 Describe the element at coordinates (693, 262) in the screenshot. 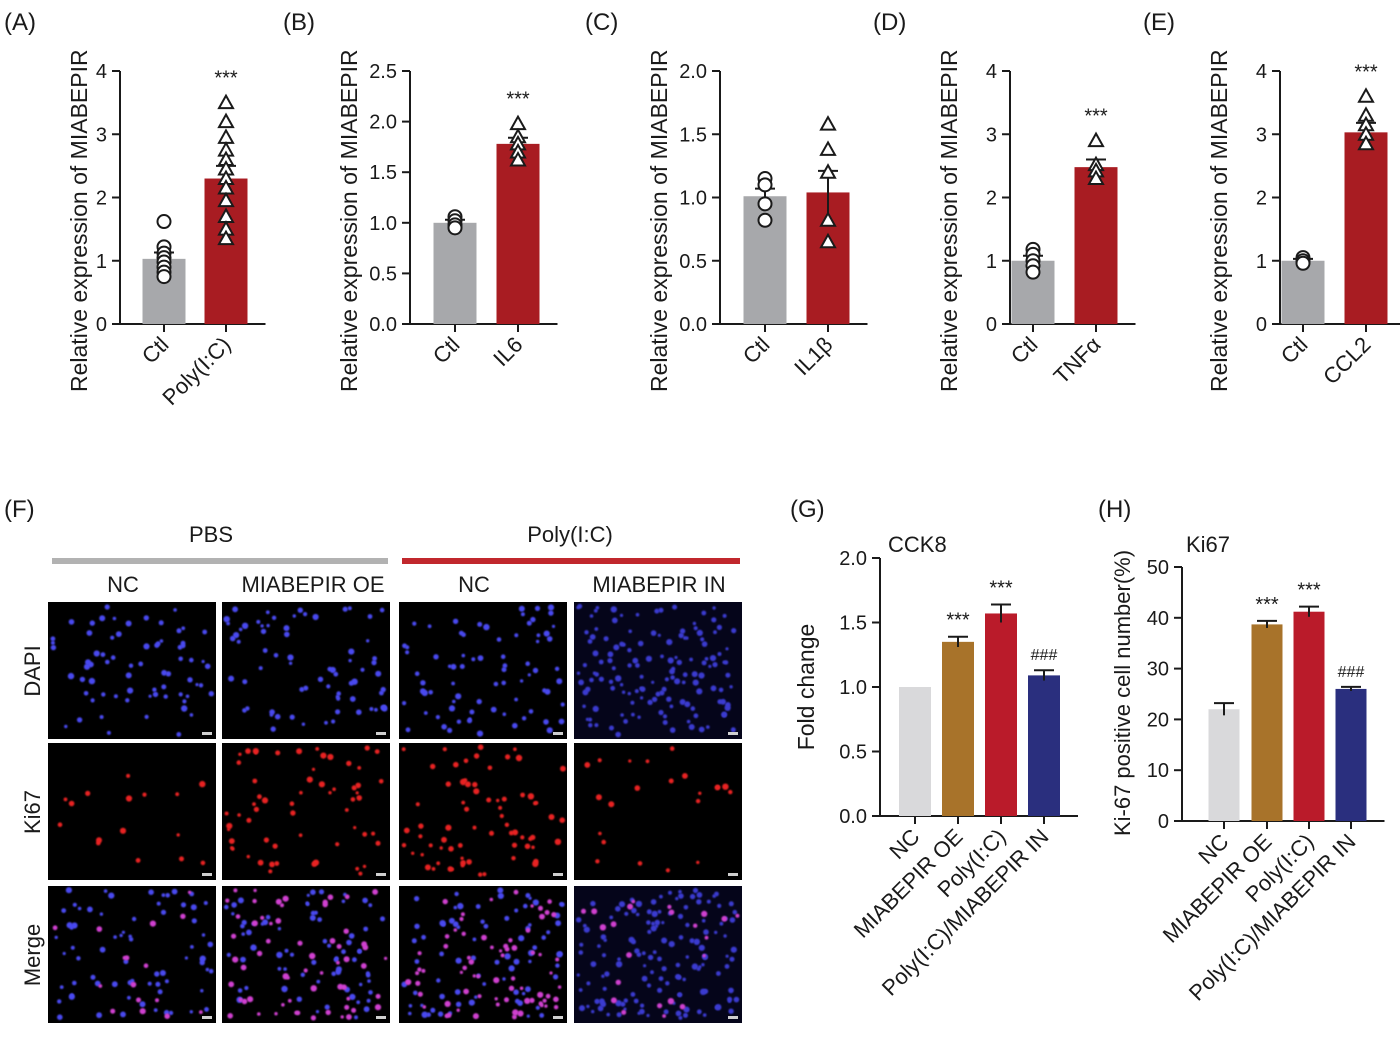

I see `y-tick-label-c: 0.5` at that location.